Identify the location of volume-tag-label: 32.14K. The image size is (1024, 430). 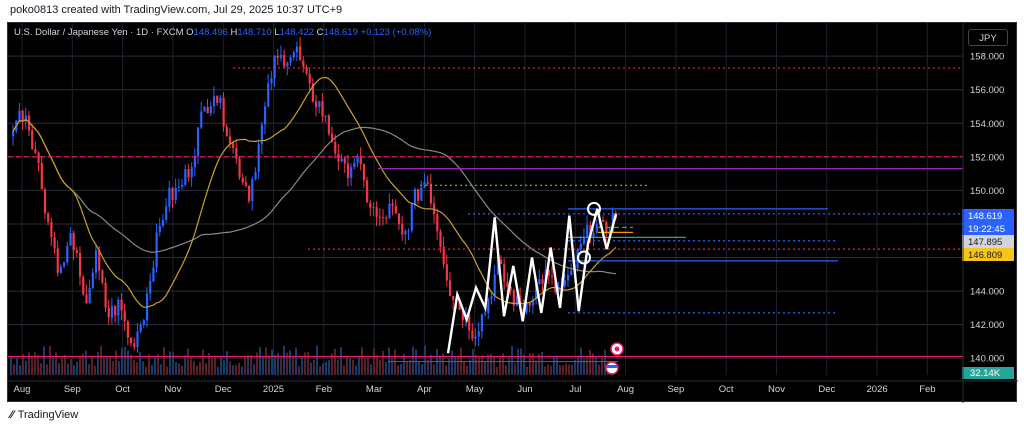
(985, 373).